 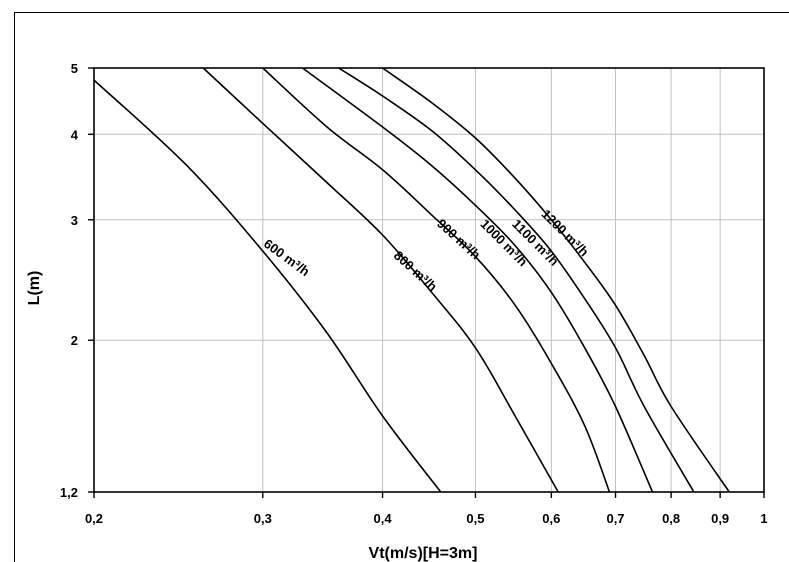 I want to click on x-tick-label: 0,8, so click(x=671, y=518).